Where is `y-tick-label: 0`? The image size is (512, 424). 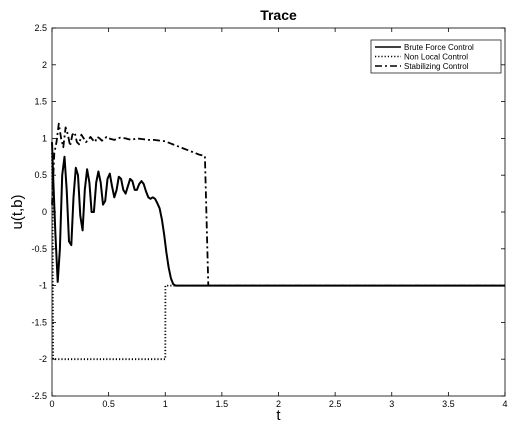 y-tick-label: 0 is located at coordinates (44, 212).